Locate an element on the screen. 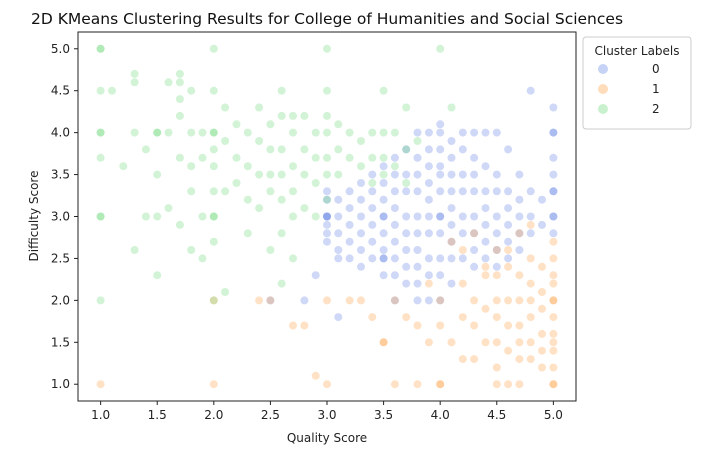 The height and width of the screenshot is (455, 702). y-axis-label: Difficulty Score is located at coordinates (34, 216).